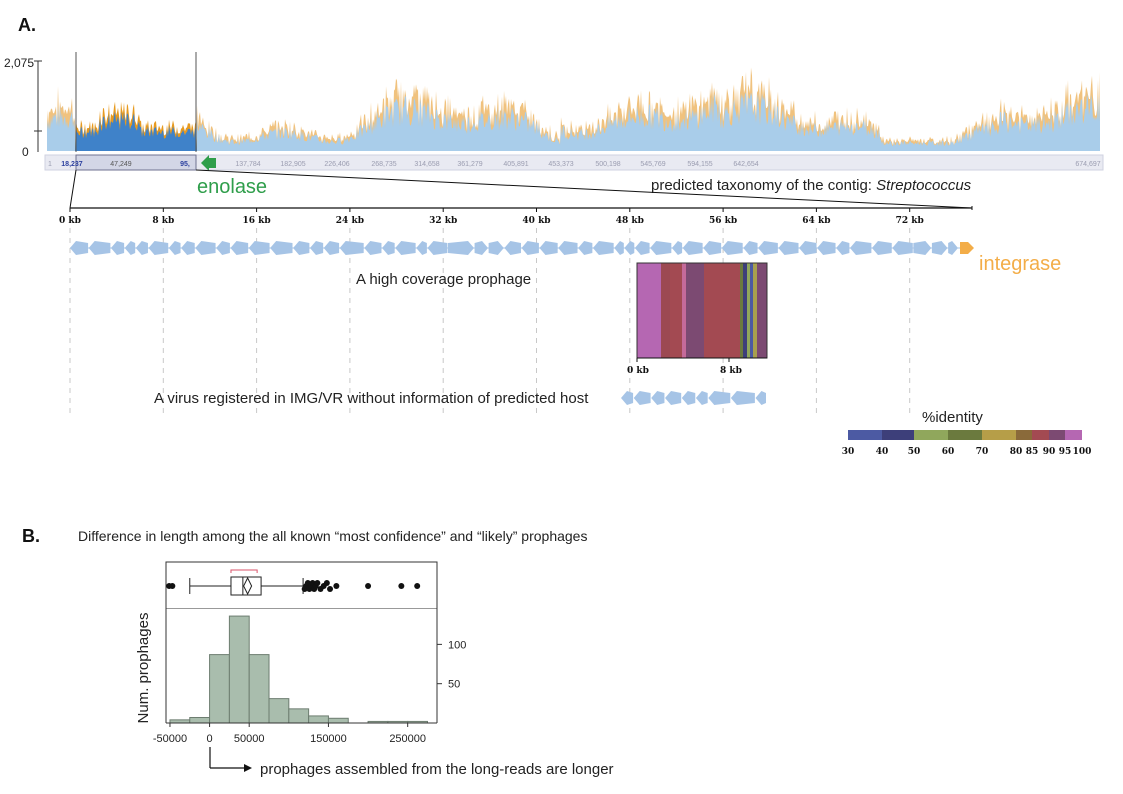  I want to click on small-kb-tick-8: 8 kb, so click(731, 371).